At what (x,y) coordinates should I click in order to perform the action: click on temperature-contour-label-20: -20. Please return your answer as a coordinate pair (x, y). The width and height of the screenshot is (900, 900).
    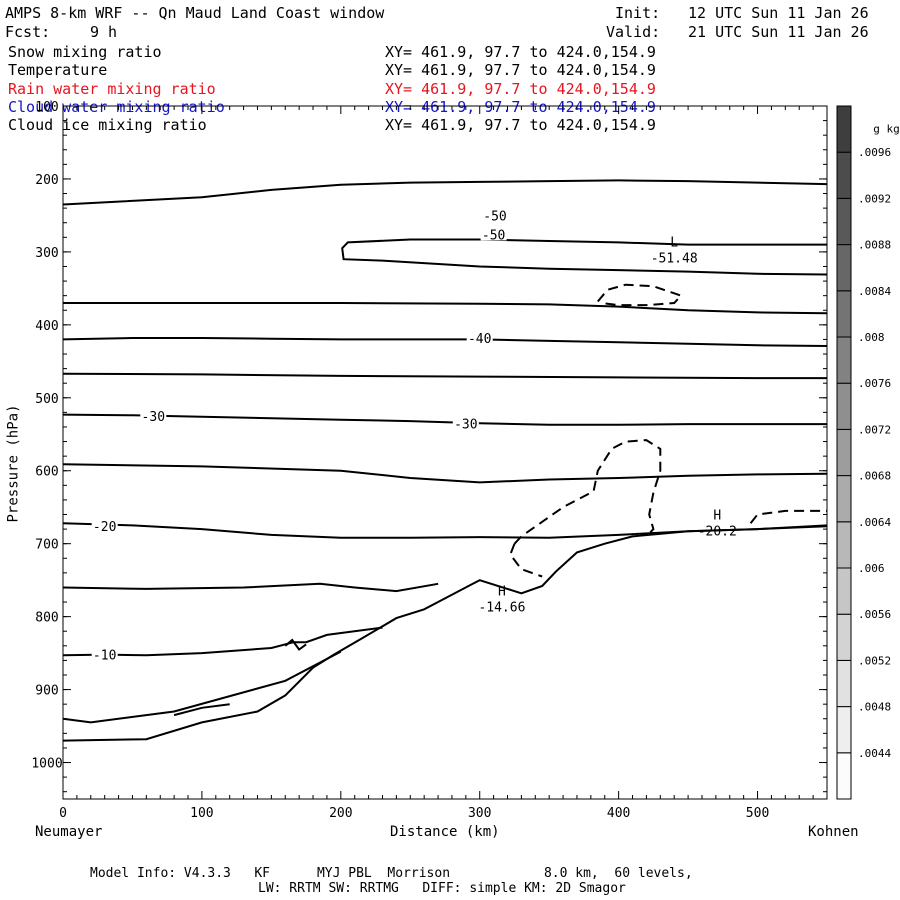
    Looking at the image, I should click on (104, 527).